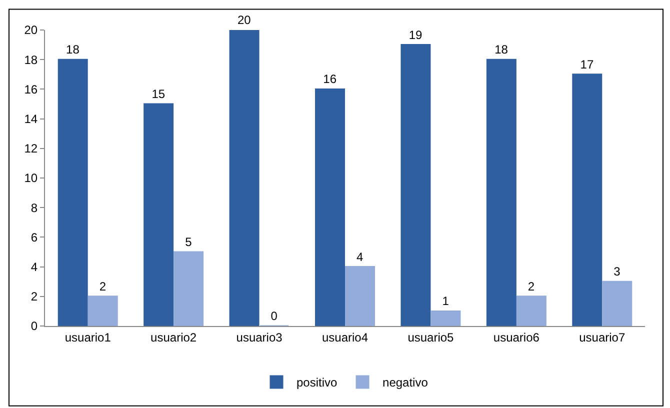 Image resolution: width=670 pixels, height=408 pixels. I want to click on y-tick-label: 16, so click(31, 89).